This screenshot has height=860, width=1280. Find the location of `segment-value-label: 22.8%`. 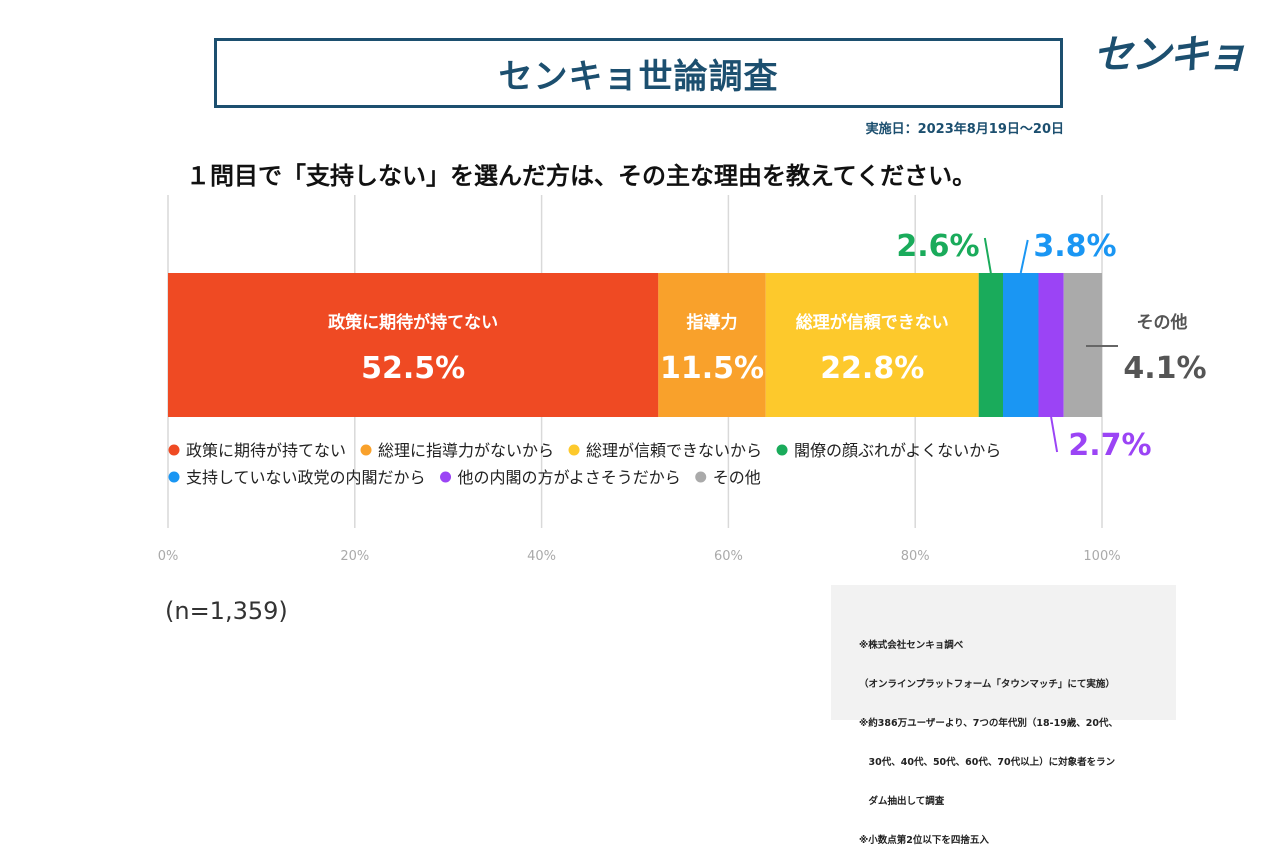

segment-value-label: 22.8% is located at coordinates (872, 368).